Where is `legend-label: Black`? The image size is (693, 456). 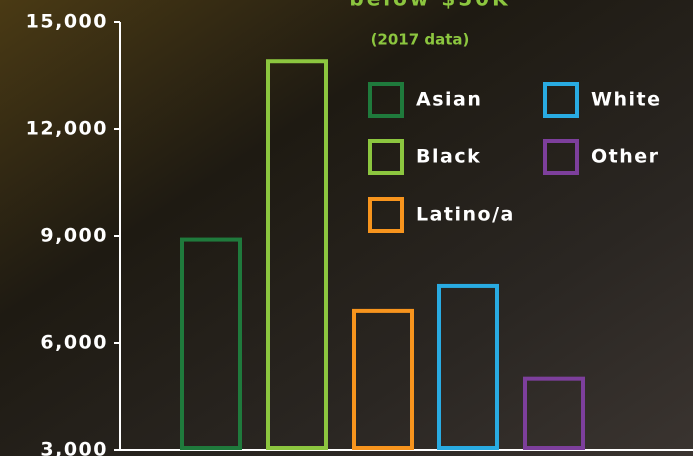 legend-label: Black is located at coordinates (448, 157).